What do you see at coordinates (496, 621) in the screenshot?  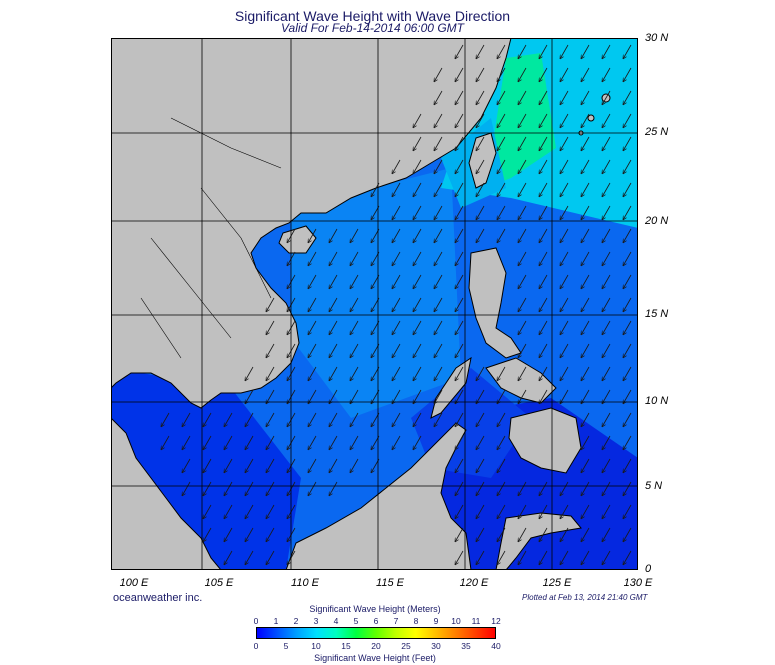 I see `legend-meters-tick: 12` at bounding box center [496, 621].